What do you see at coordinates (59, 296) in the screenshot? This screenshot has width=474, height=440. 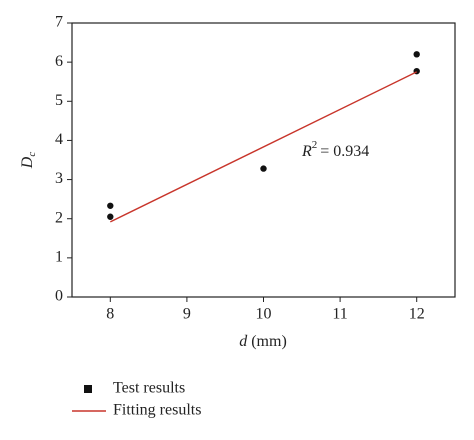 I see `y-tick-label: 0` at bounding box center [59, 296].